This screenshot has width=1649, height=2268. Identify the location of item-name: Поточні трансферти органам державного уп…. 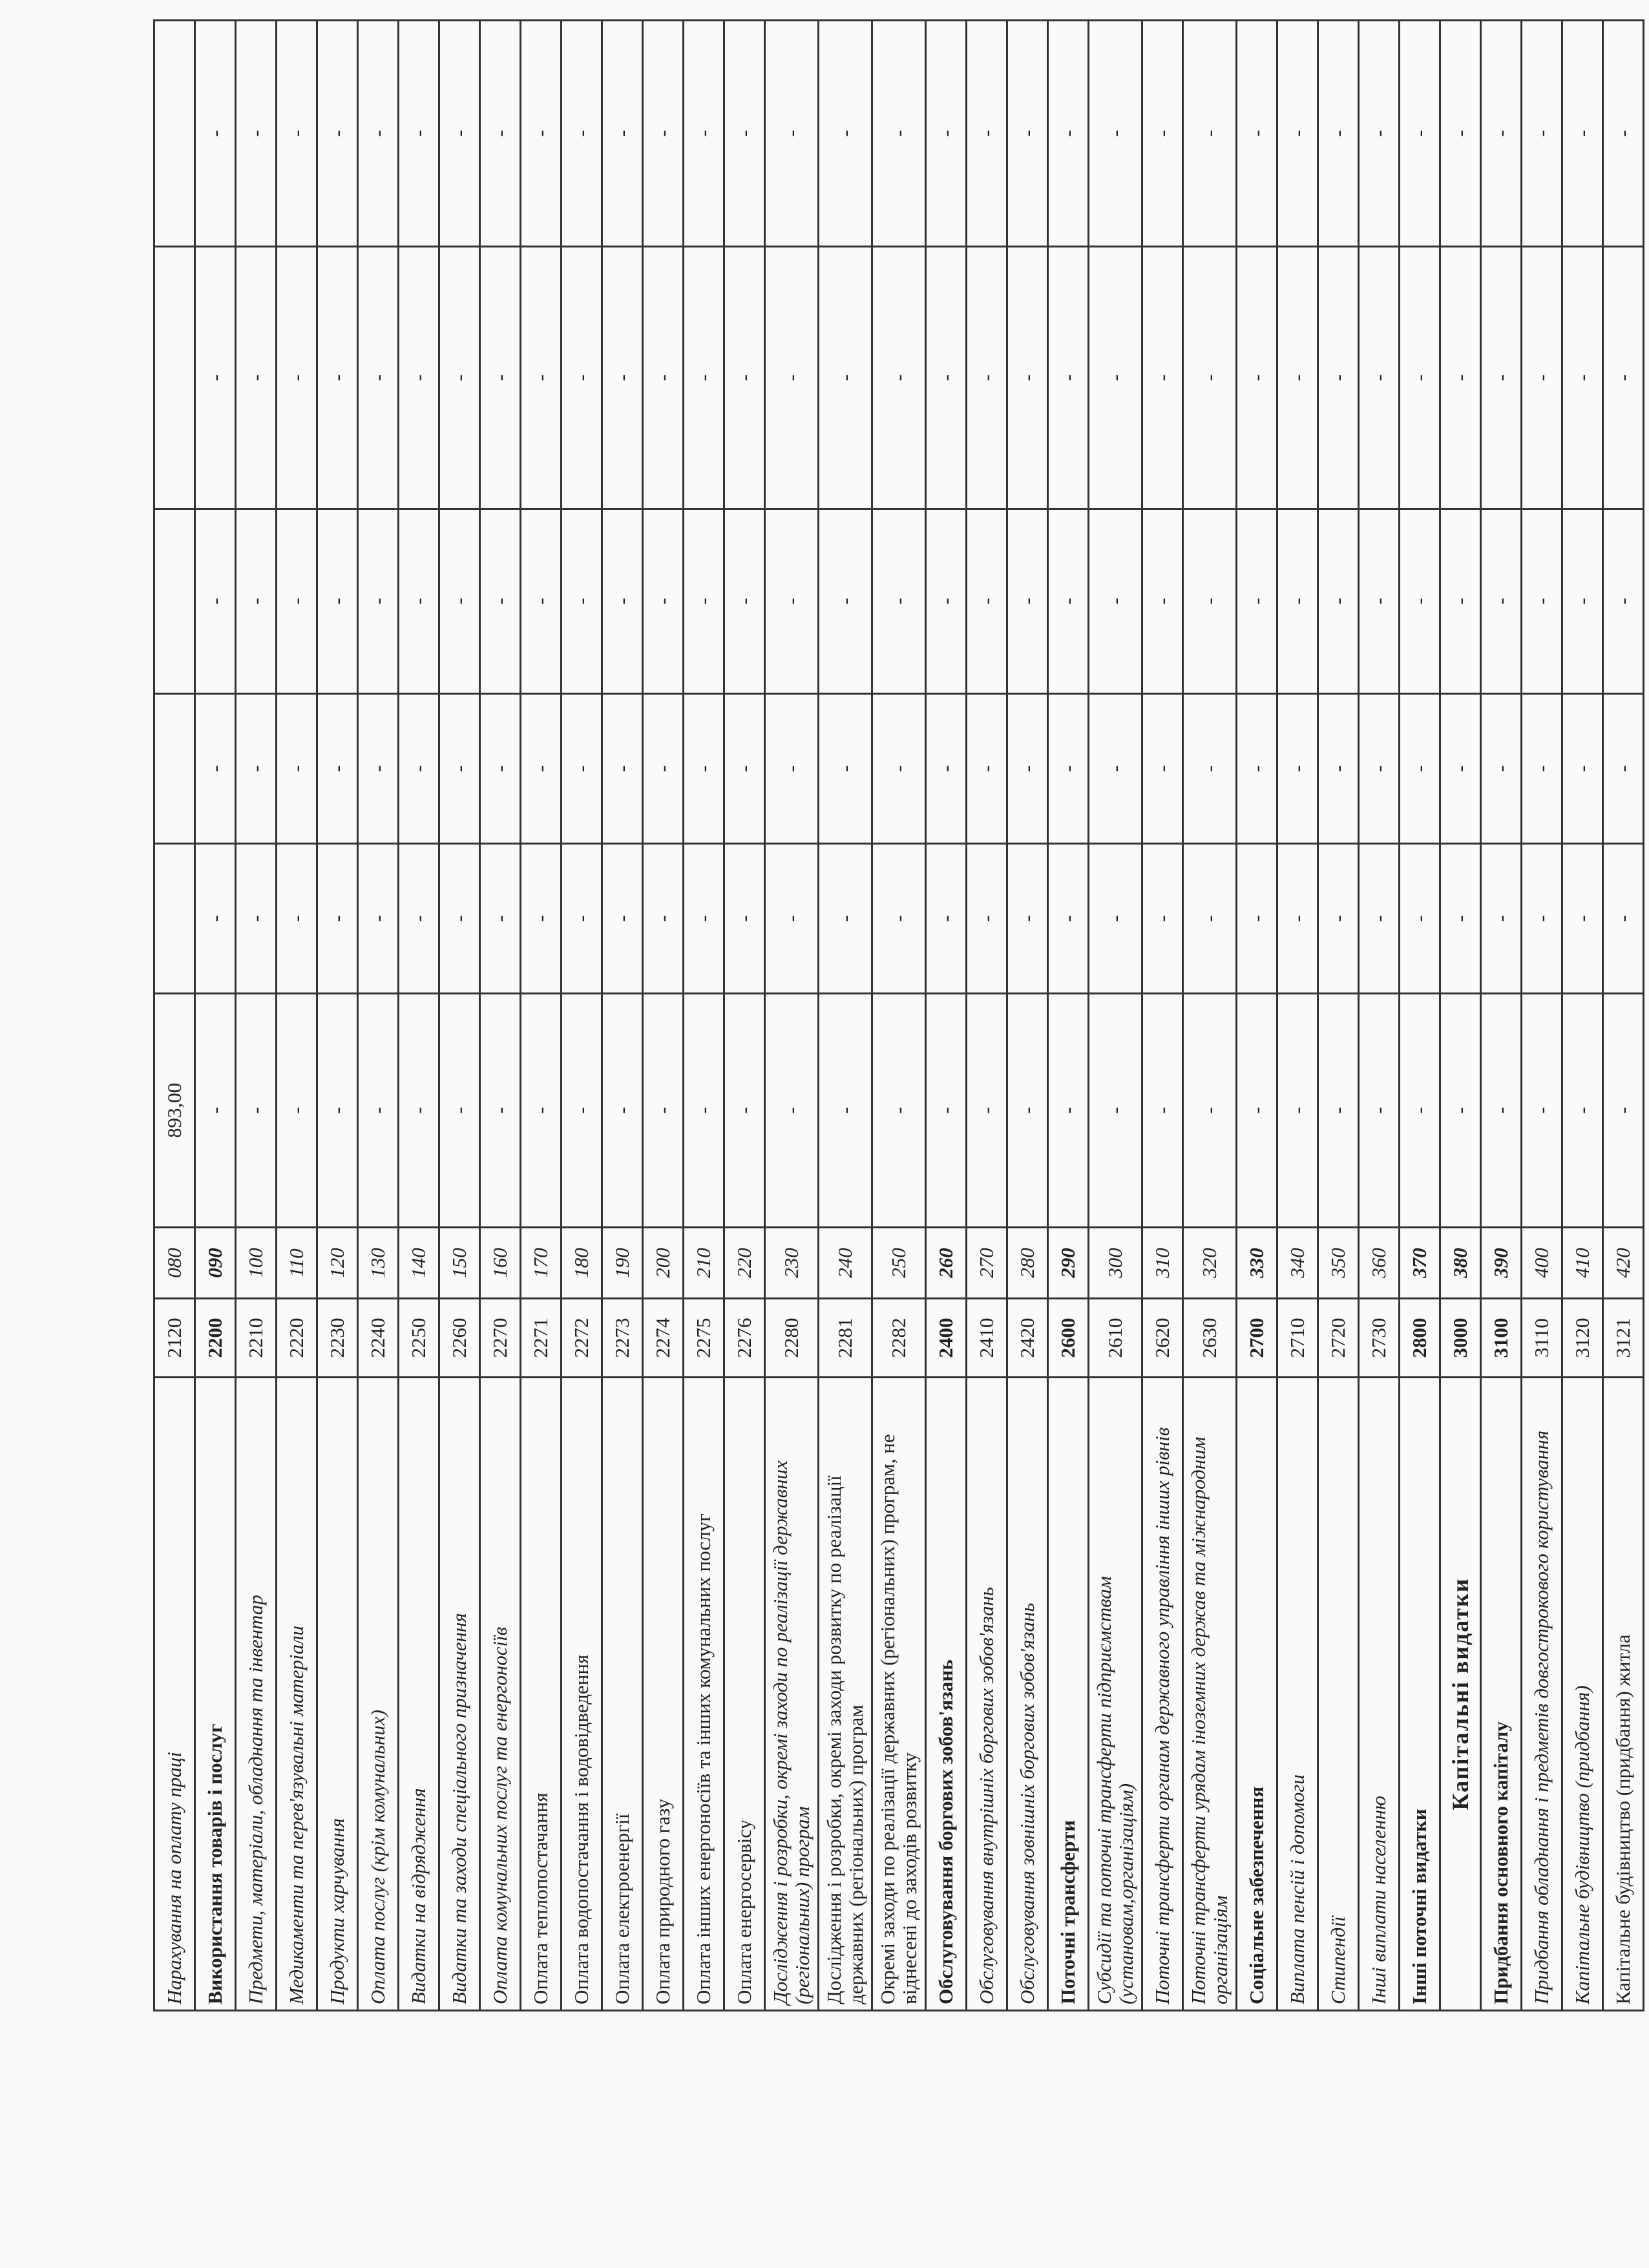
(1163, 1694).